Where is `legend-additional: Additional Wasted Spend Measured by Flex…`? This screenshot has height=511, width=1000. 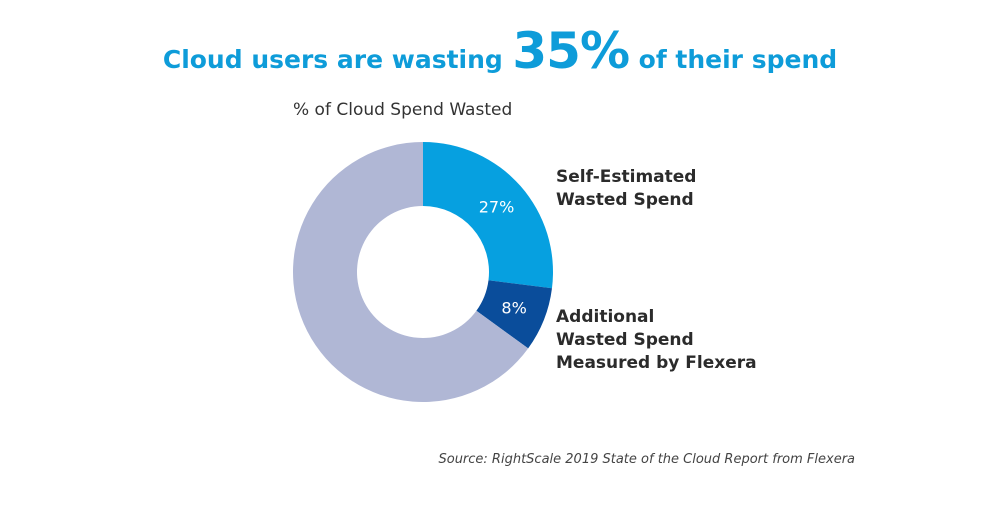
legend-additional: Additional Wasted Spend Measured by Flex… is located at coordinates (656, 340).